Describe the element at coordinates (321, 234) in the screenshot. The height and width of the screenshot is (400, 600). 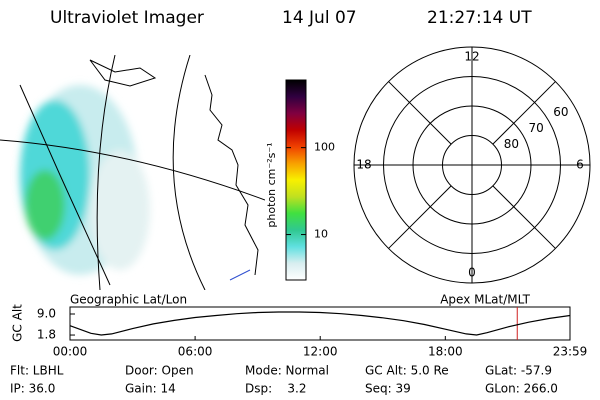
I see `colorbar-tick-label: 10` at that location.